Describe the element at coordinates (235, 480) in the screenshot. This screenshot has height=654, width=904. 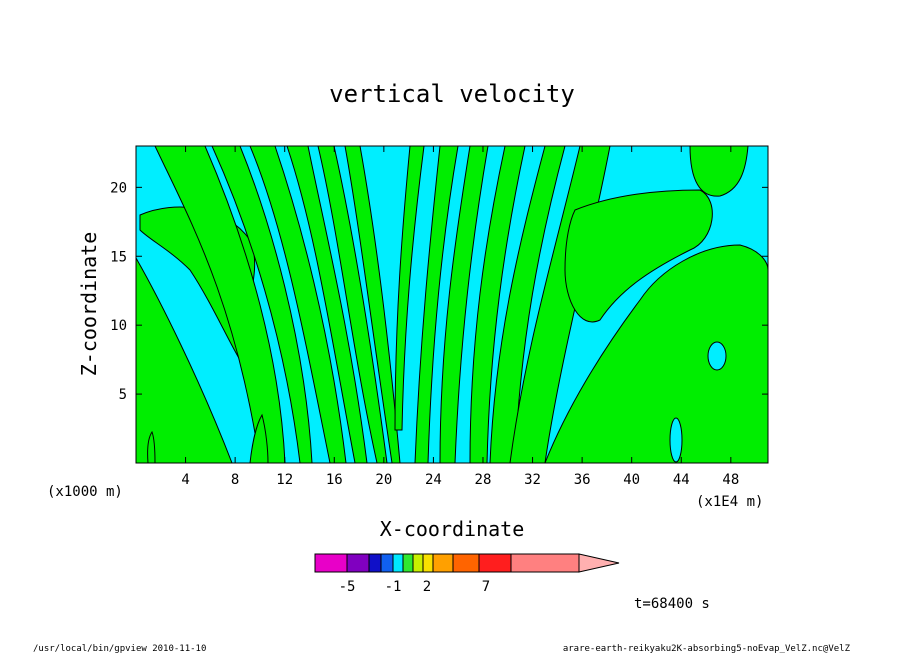
I see `x-tick-label: 8` at that location.